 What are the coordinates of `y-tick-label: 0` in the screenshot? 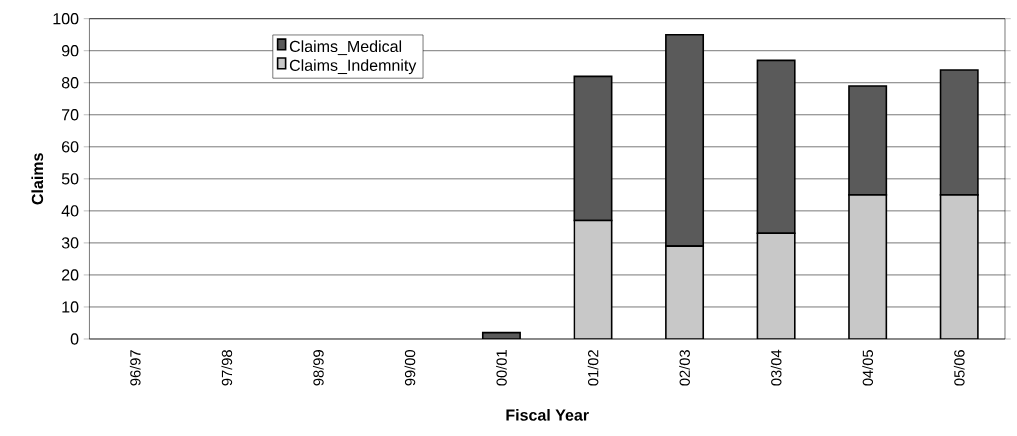 It's located at (74, 339).